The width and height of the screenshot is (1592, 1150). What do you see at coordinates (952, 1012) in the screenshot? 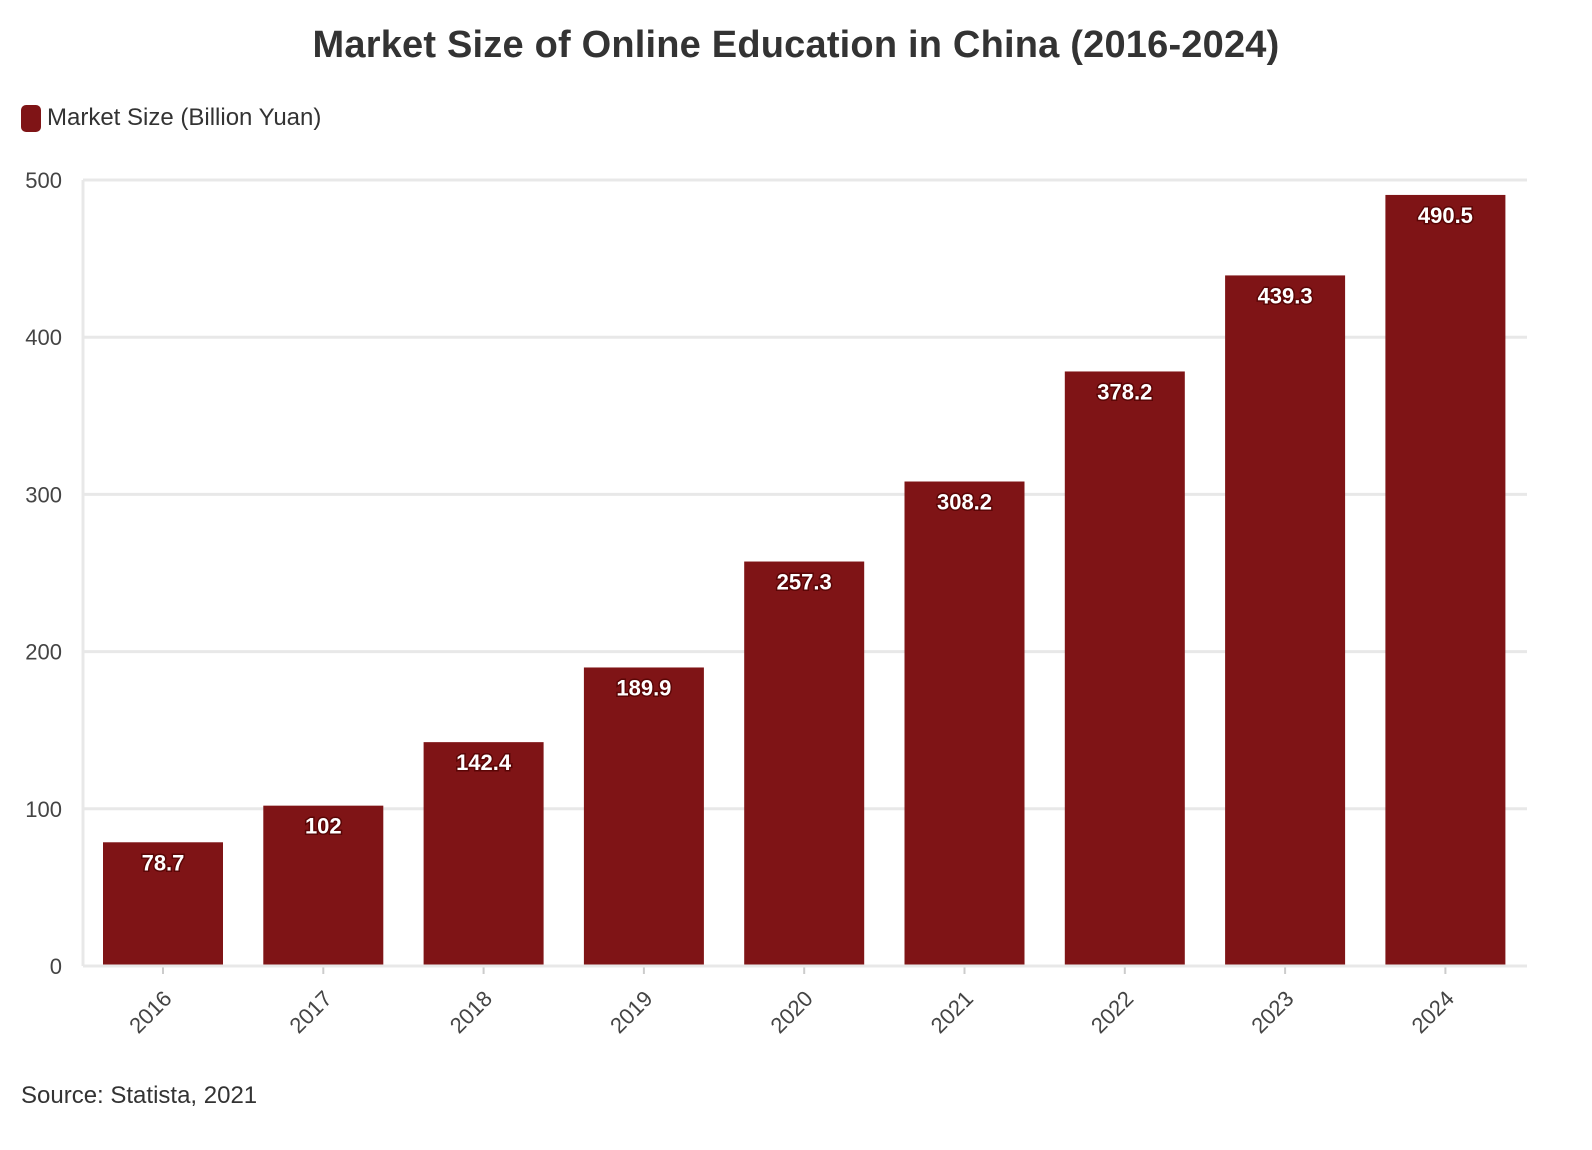
I see `x-tick-label: 2021` at bounding box center [952, 1012].